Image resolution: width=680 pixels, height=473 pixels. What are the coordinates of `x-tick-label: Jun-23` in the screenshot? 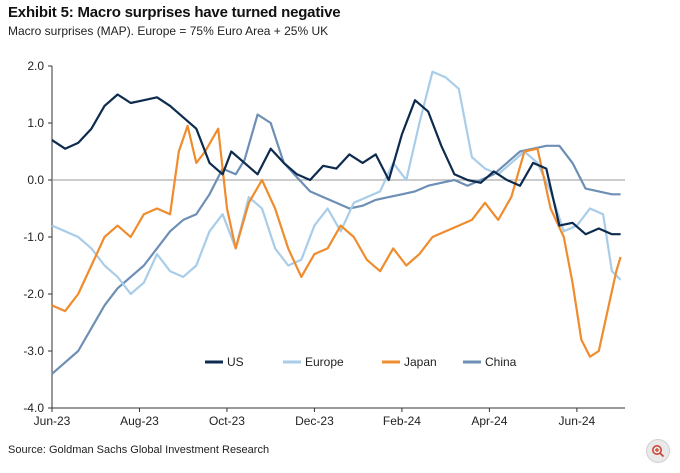 It's located at (52, 421).